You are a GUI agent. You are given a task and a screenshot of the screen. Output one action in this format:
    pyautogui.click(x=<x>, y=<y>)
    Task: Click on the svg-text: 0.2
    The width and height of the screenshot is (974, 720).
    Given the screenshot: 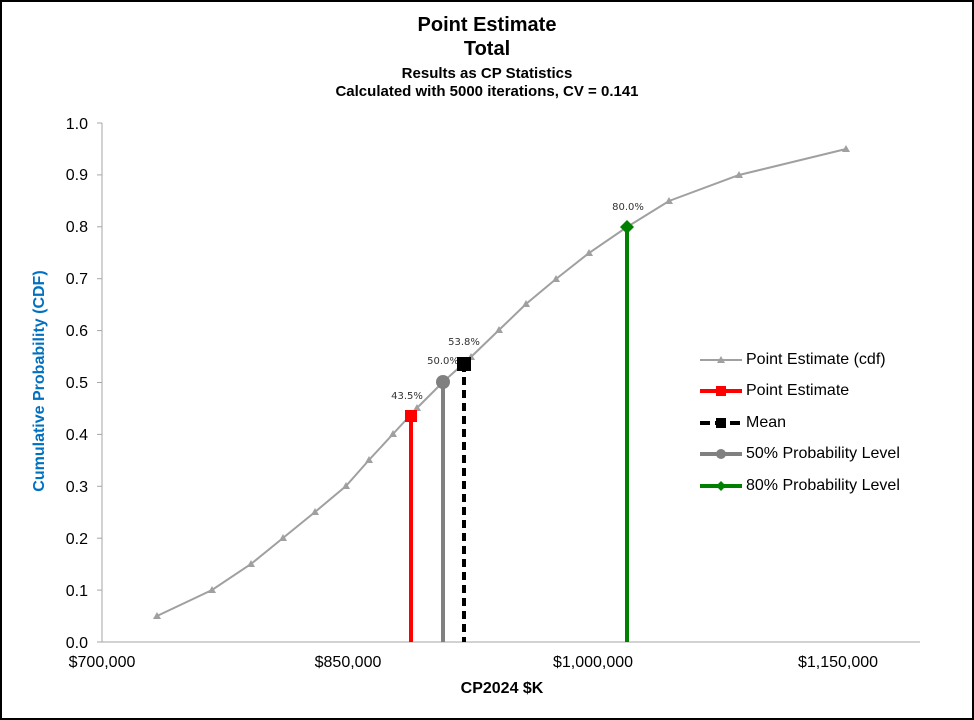 What is the action you would take?
    pyautogui.click(x=77, y=539)
    